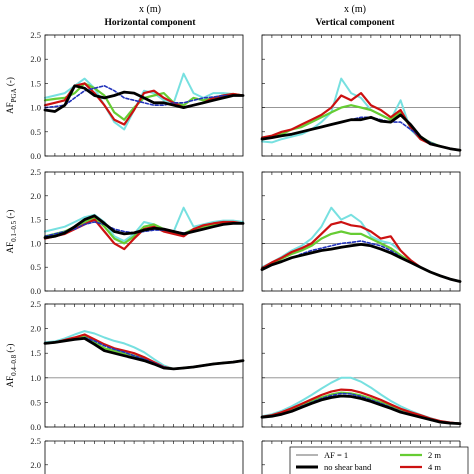 This screenshot has height=474, width=474. What do you see at coordinates (348, 467) in the screenshot?
I see `legend-label-no-shear-band: no shear band` at bounding box center [348, 467].